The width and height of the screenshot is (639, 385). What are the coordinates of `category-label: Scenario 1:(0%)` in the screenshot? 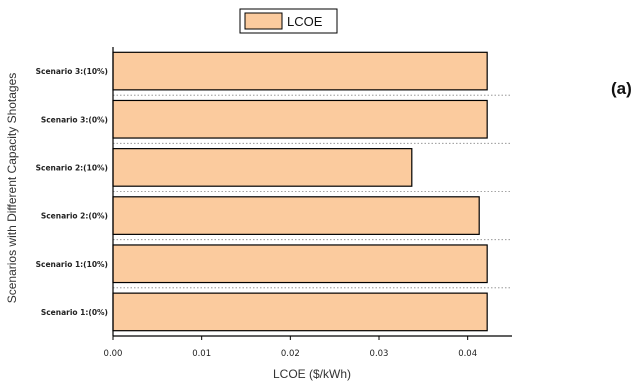 It's located at (74, 312).